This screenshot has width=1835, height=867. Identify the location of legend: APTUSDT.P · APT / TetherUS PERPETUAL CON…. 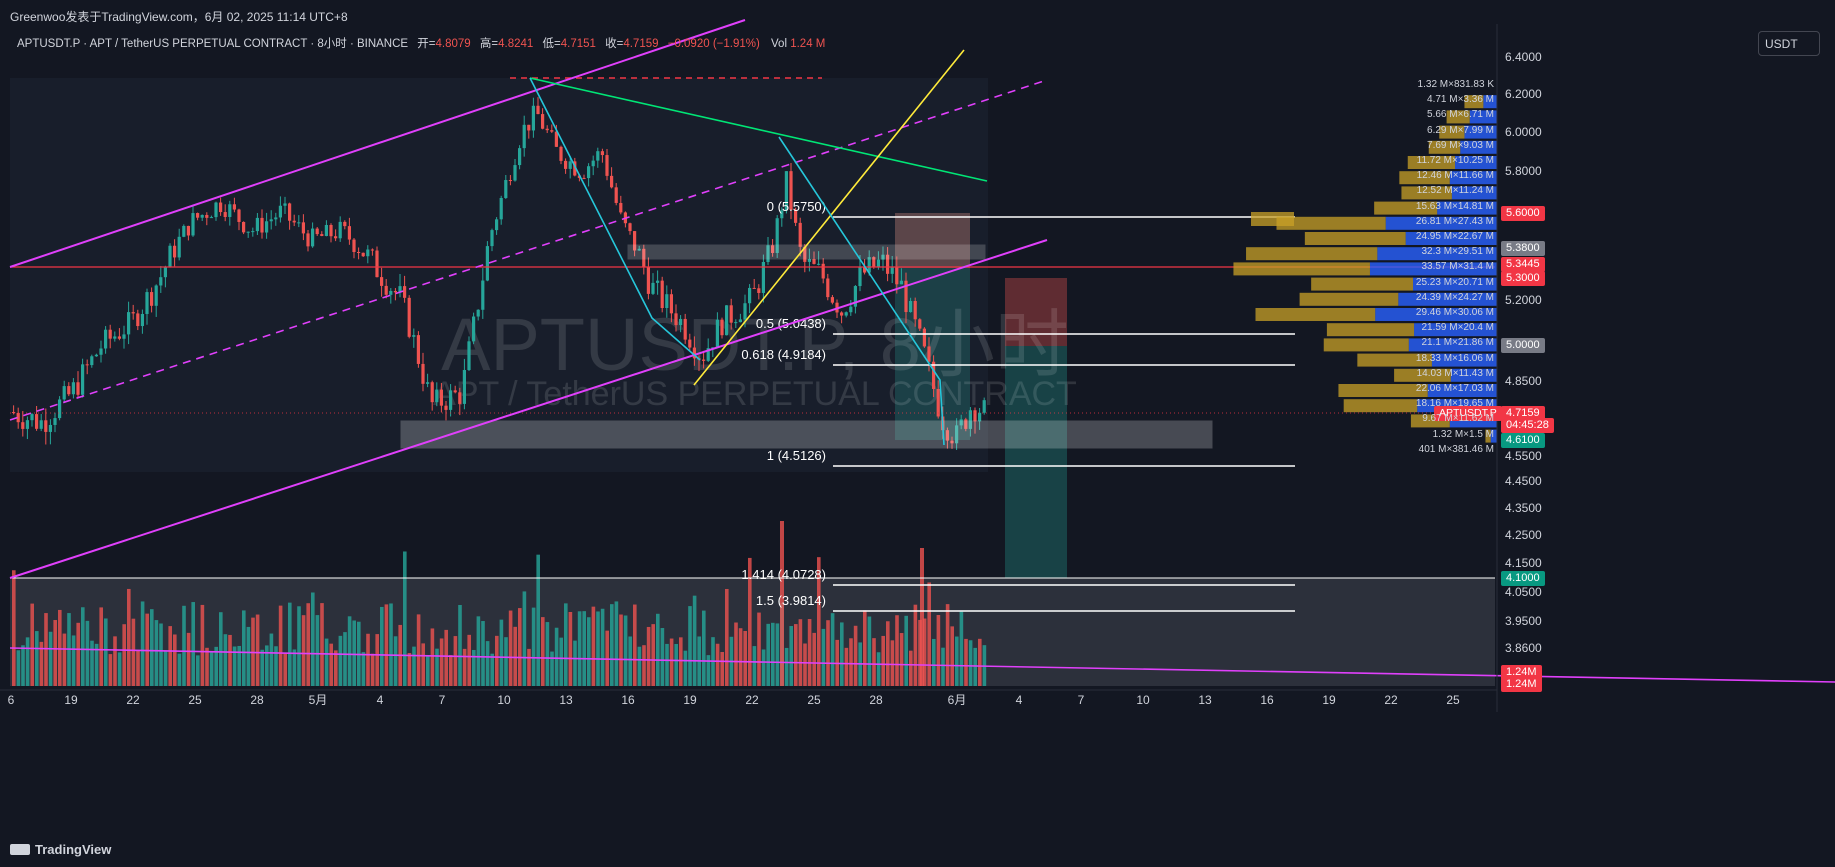
(421, 43).